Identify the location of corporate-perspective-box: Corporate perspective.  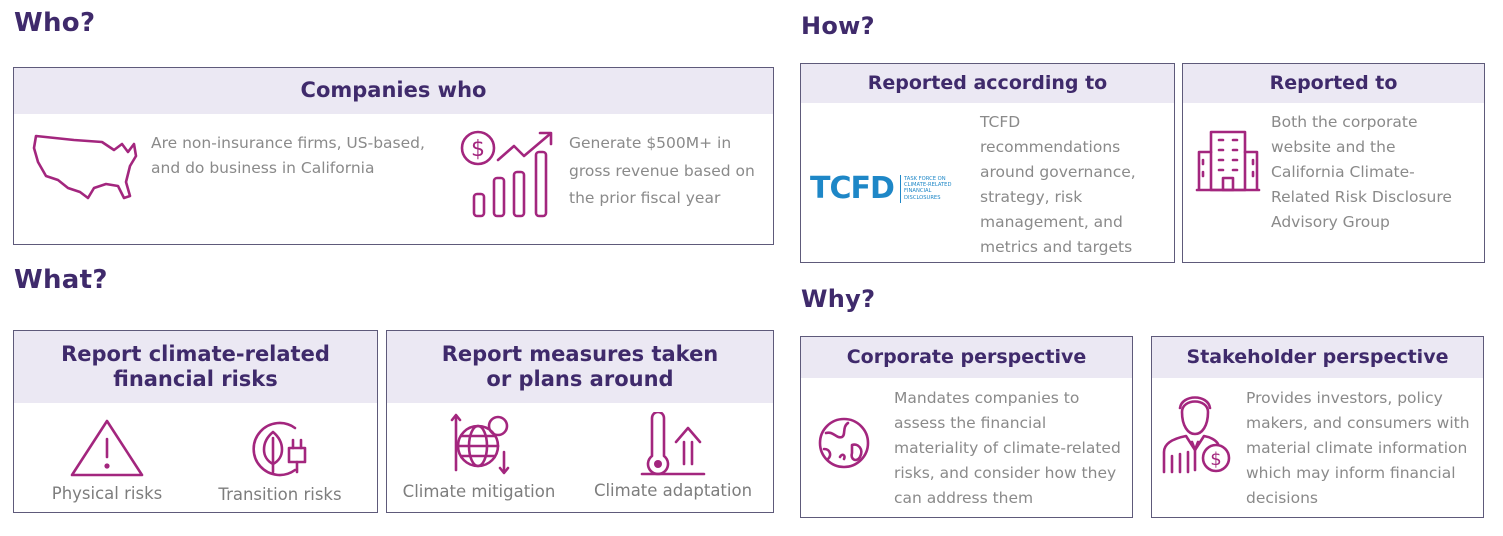
(966, 427).